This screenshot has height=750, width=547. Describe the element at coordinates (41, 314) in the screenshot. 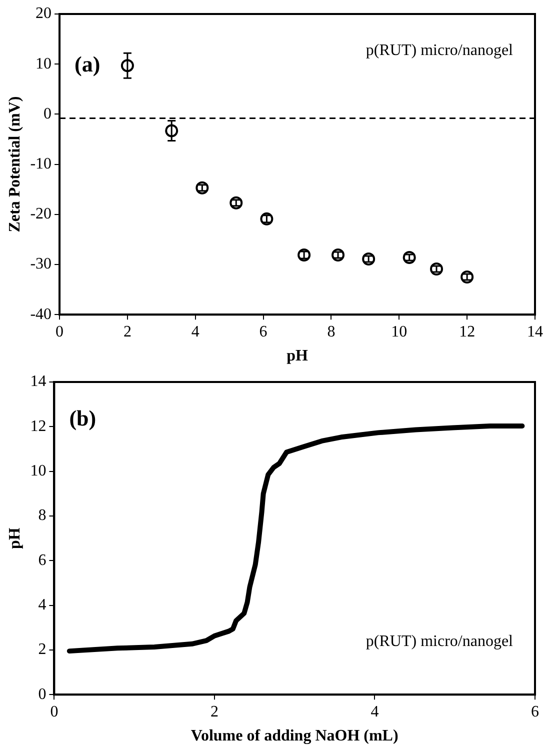

I see `y-tick-label: -40` at that location.